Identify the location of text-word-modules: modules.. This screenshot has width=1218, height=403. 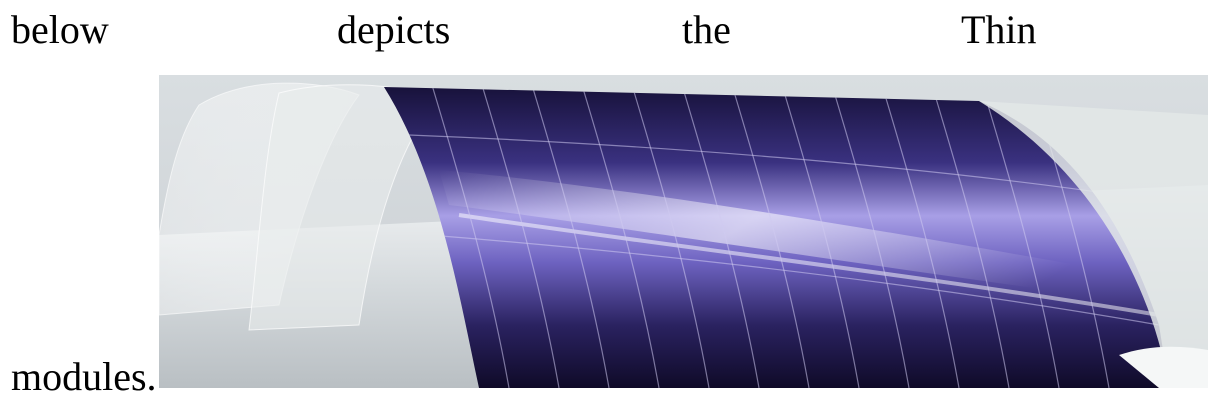
(84, 376).